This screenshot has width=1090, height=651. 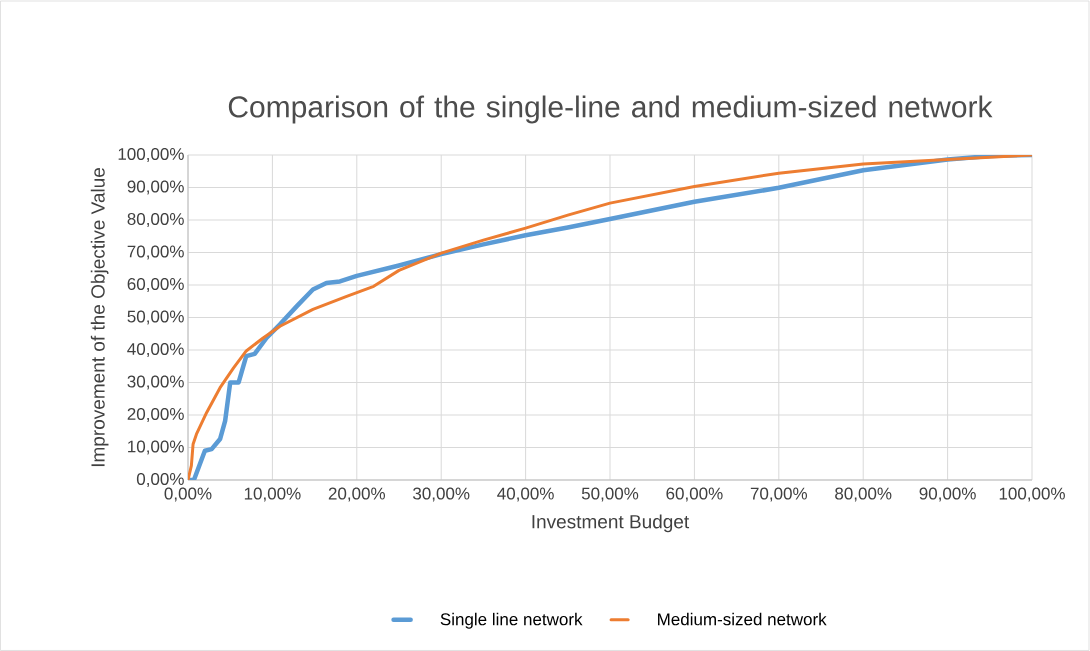 What do you see at coordinates (863, 494) in the screenshot?
I see `x-tick-label: 80,00%` at bounding box center [863, 494].